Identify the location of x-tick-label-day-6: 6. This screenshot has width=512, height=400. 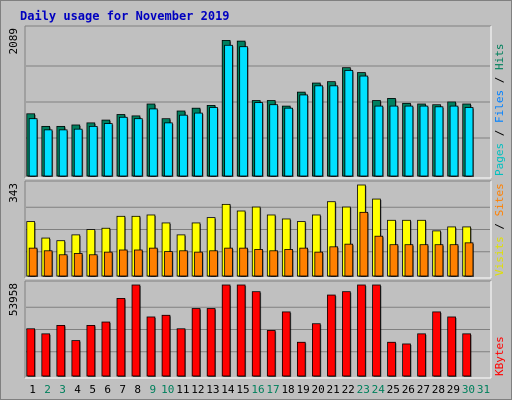
(107, 389).